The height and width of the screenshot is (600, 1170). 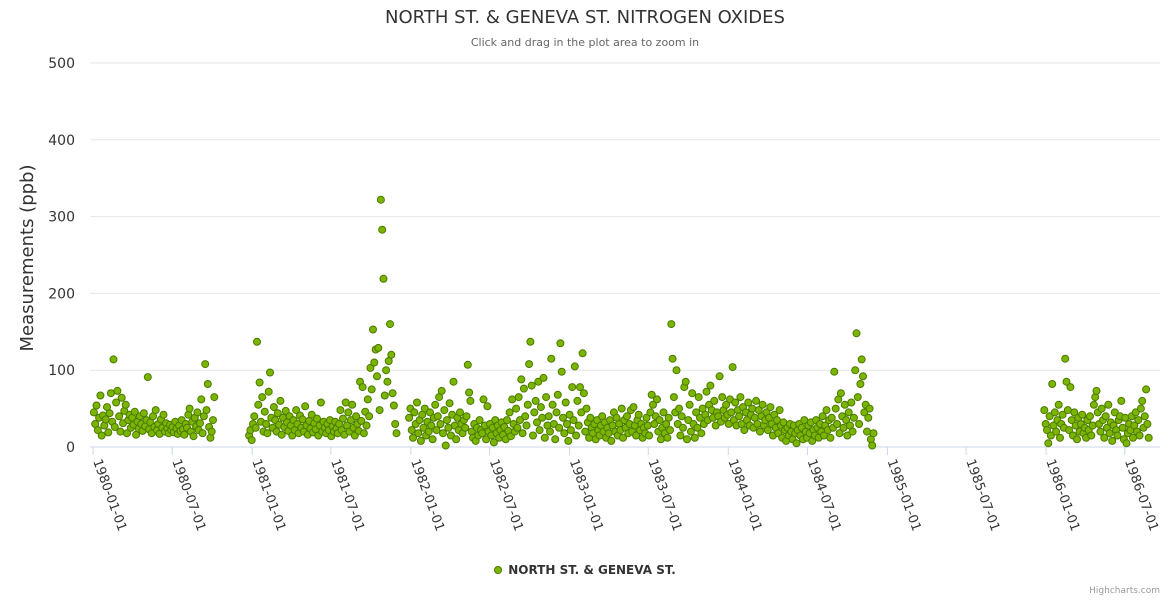 What do you see at coordinates (1062, 495) in the screenshot?
I see `x-tick-label: 1986-01-01` at bounding box center [1062, 495].